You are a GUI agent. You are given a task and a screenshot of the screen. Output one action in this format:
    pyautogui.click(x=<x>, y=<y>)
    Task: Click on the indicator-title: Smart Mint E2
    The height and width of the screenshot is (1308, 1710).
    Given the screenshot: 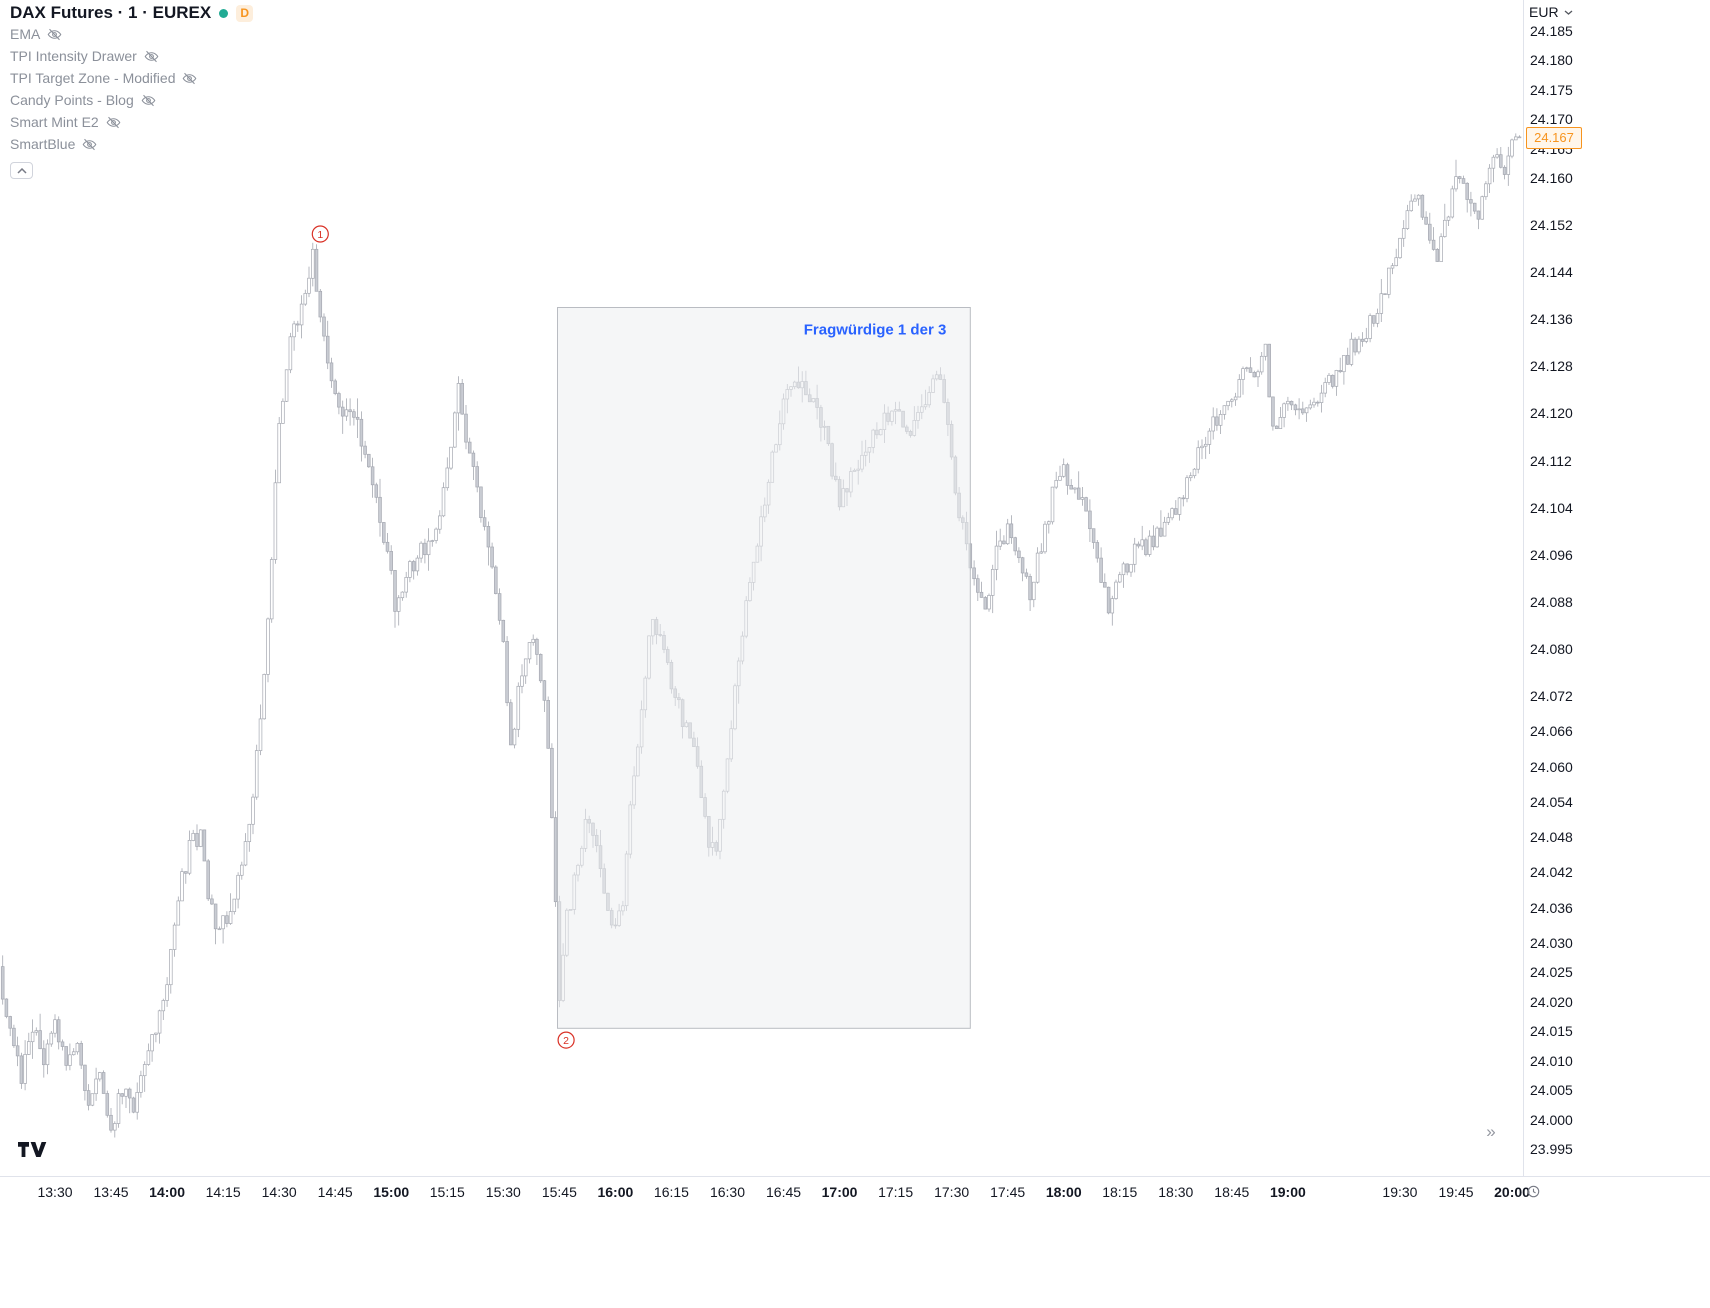 What is the action you would take?
    pyautogui.click(x=54, y=122)
    